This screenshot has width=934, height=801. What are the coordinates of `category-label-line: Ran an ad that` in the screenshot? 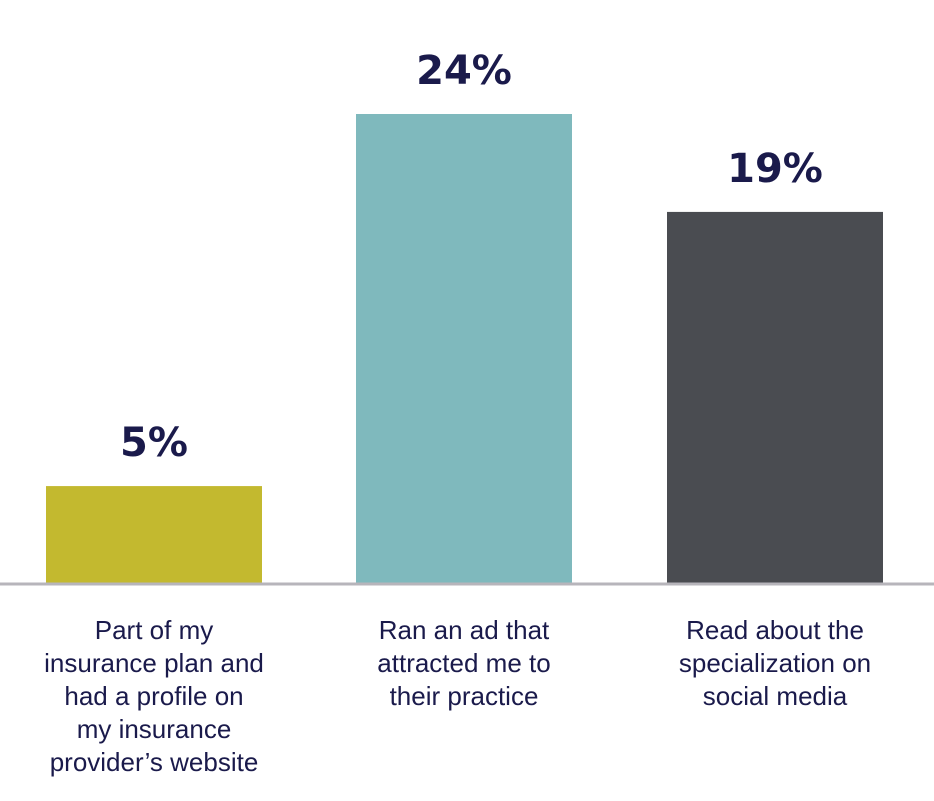 It's located at (464, 630).